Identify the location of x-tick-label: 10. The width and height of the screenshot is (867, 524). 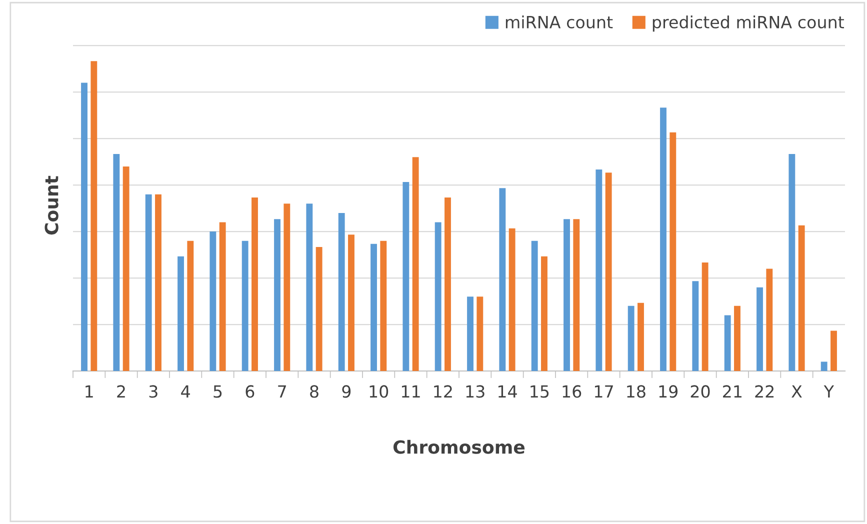
(379, 391).